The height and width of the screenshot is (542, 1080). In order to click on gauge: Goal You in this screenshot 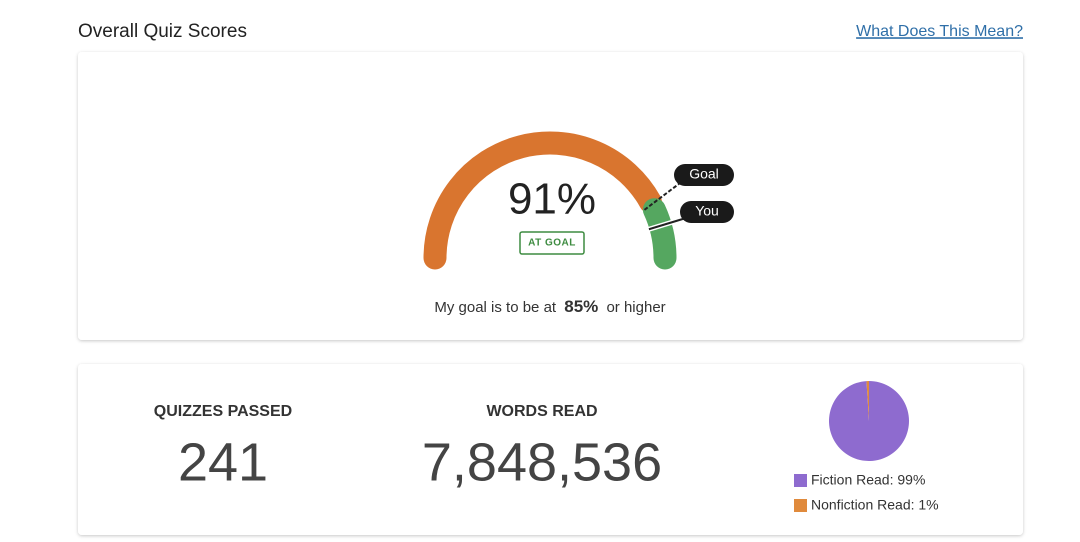, I will do `click(578, 200)`.